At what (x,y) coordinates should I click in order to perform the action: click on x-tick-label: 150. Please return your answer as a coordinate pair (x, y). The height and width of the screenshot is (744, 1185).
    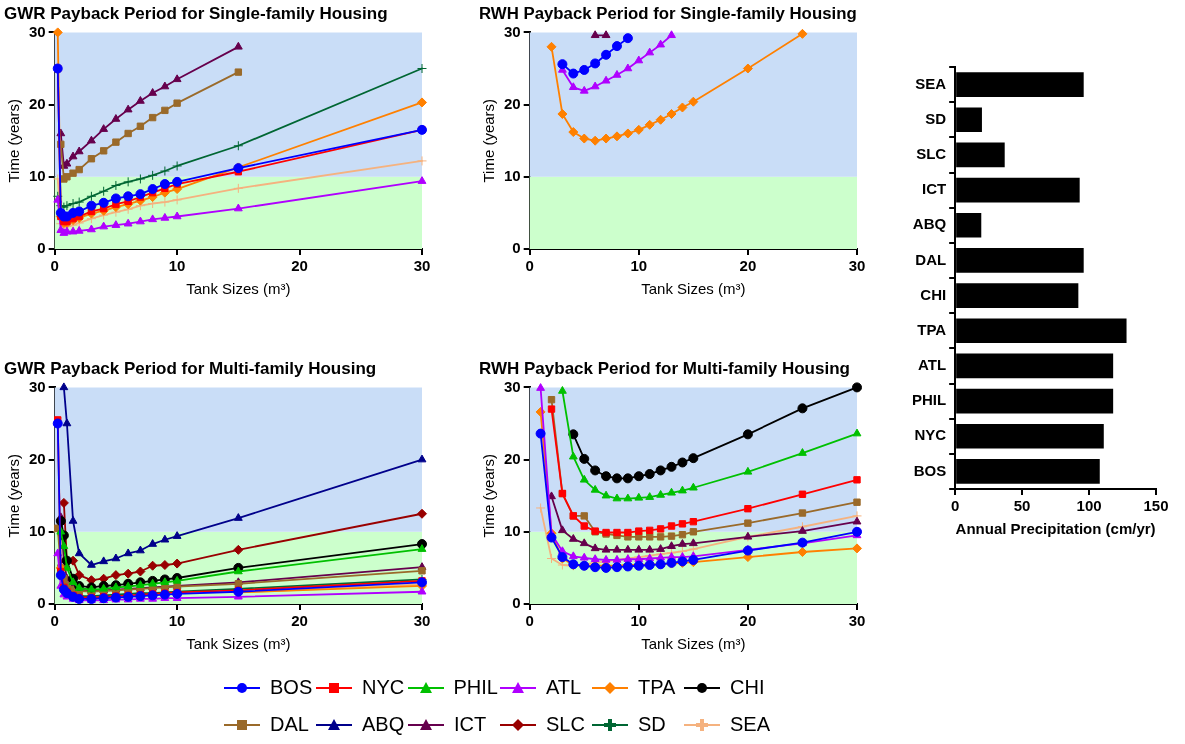
    Looking at the image, I should click on (1156, 506).